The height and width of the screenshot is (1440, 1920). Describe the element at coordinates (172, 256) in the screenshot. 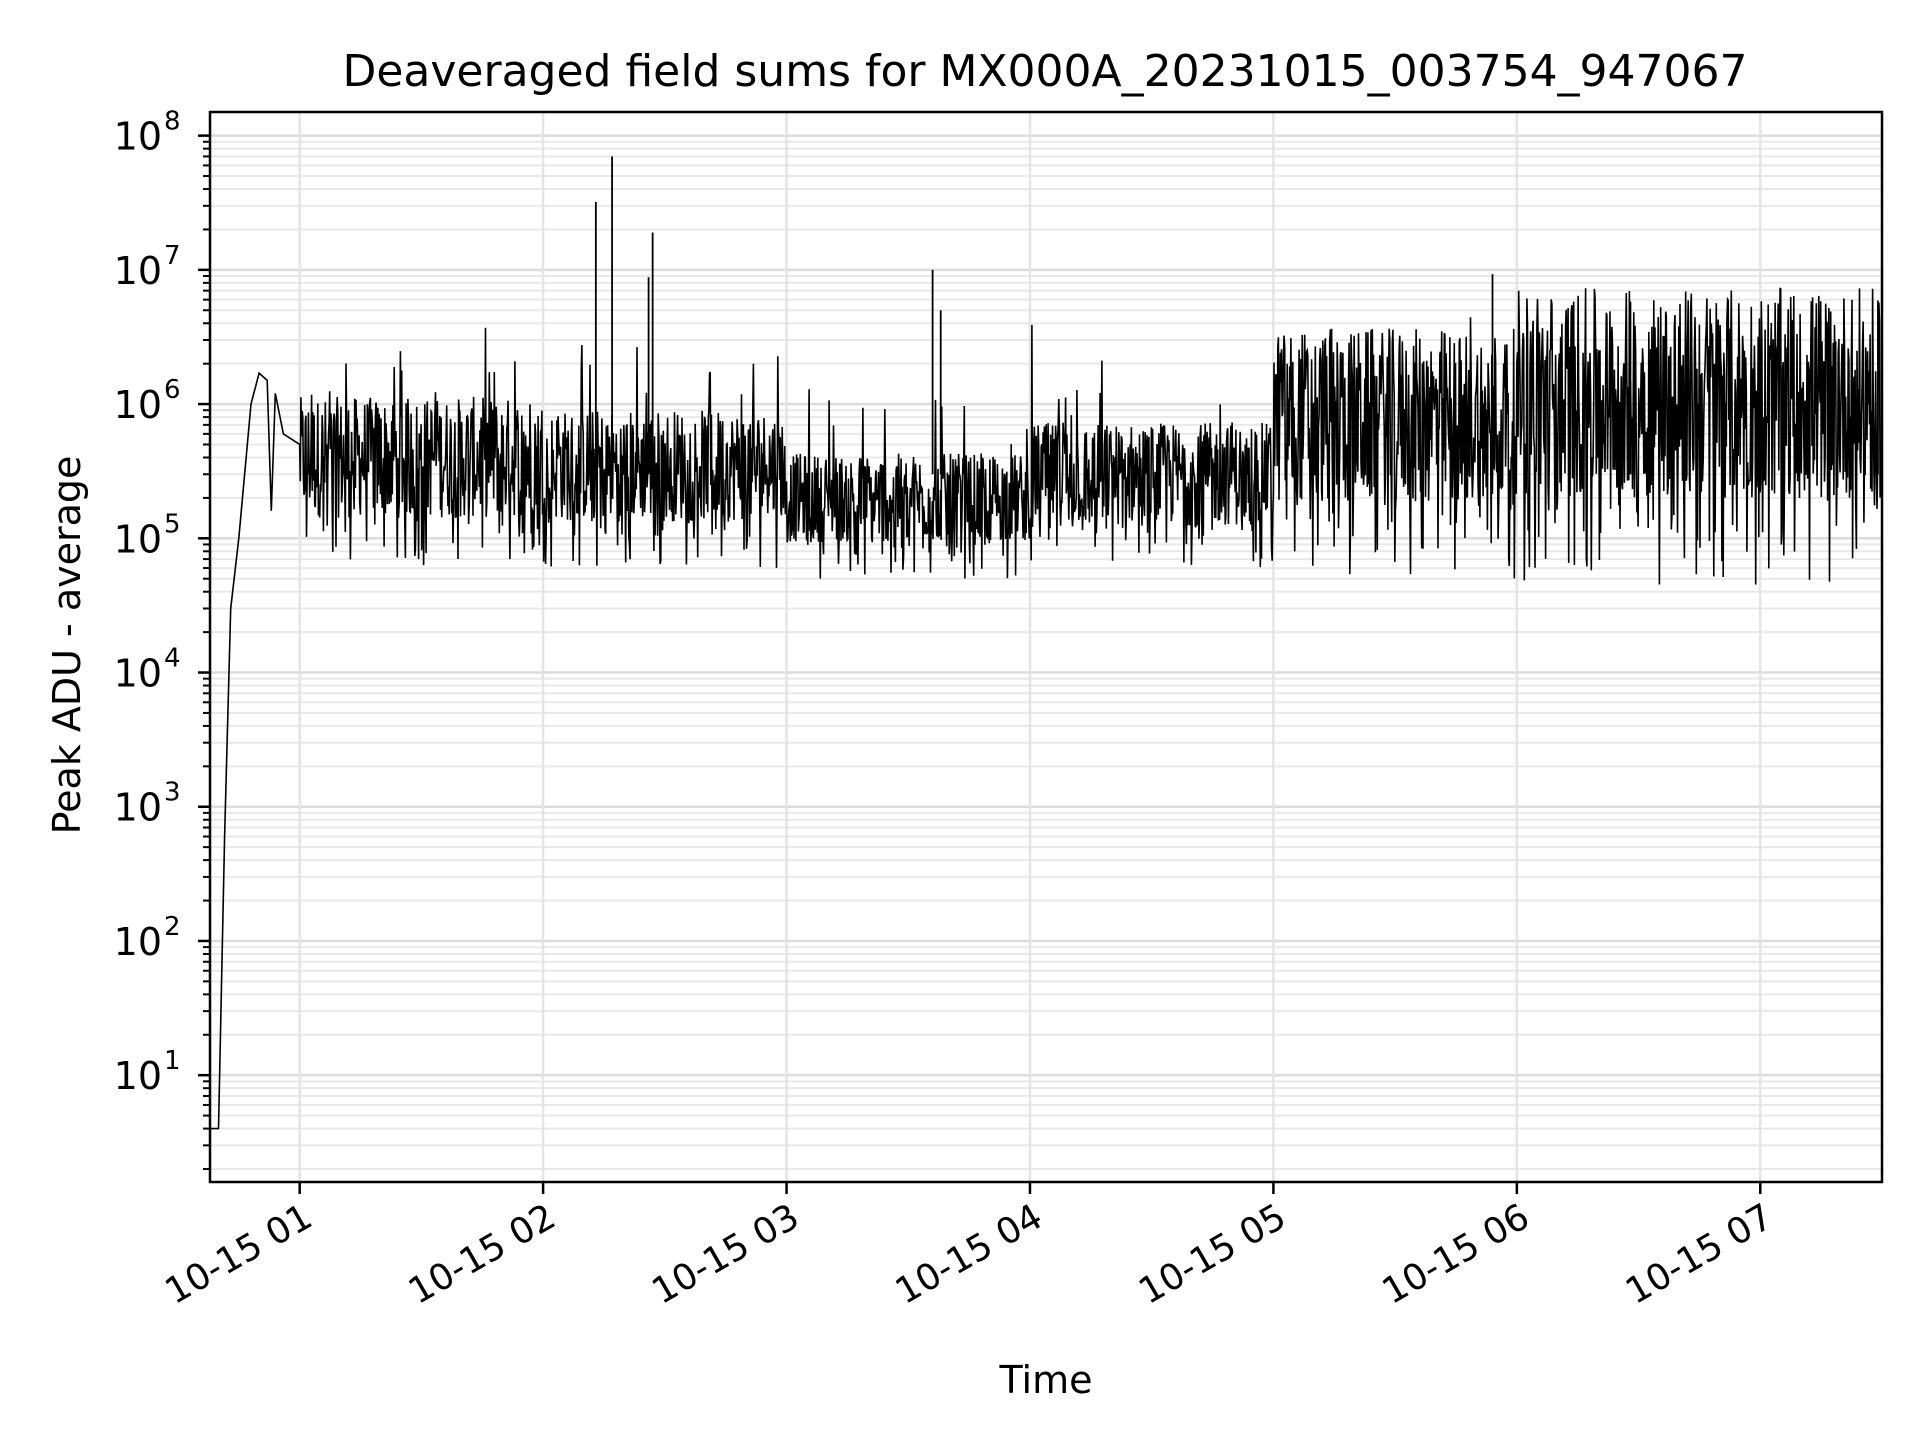

I see `y-tick-exponent: 7` at that location.